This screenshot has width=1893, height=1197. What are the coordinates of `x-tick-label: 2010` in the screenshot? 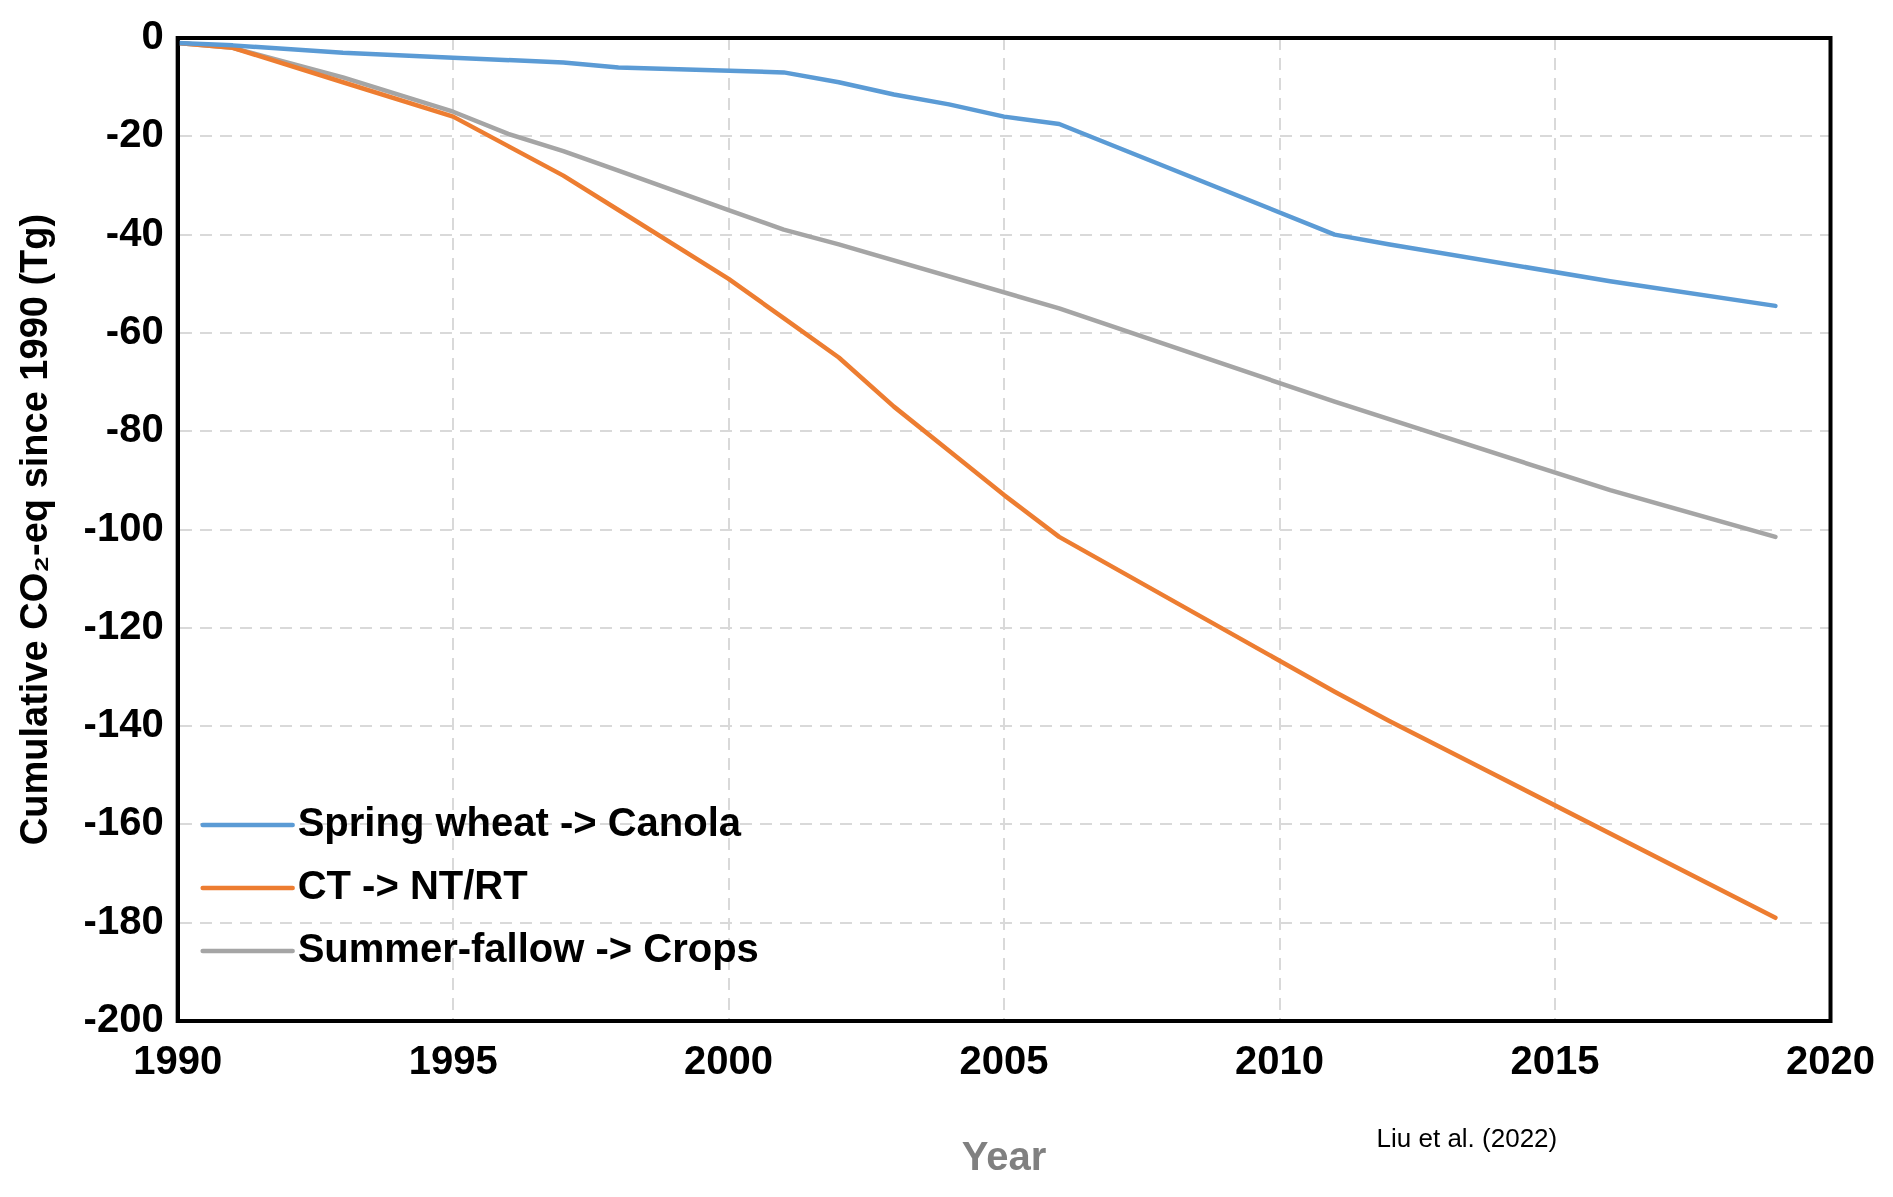 It's located at (1280, 1060).